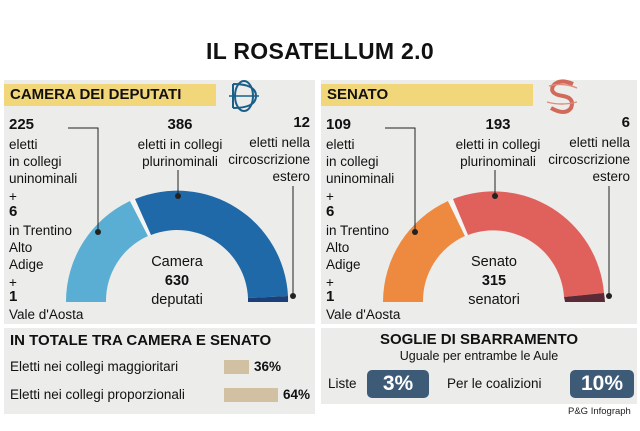 This screenshot has width=640, height=431. I want to click on camera-estero-line3: estero, so click(291, 176).